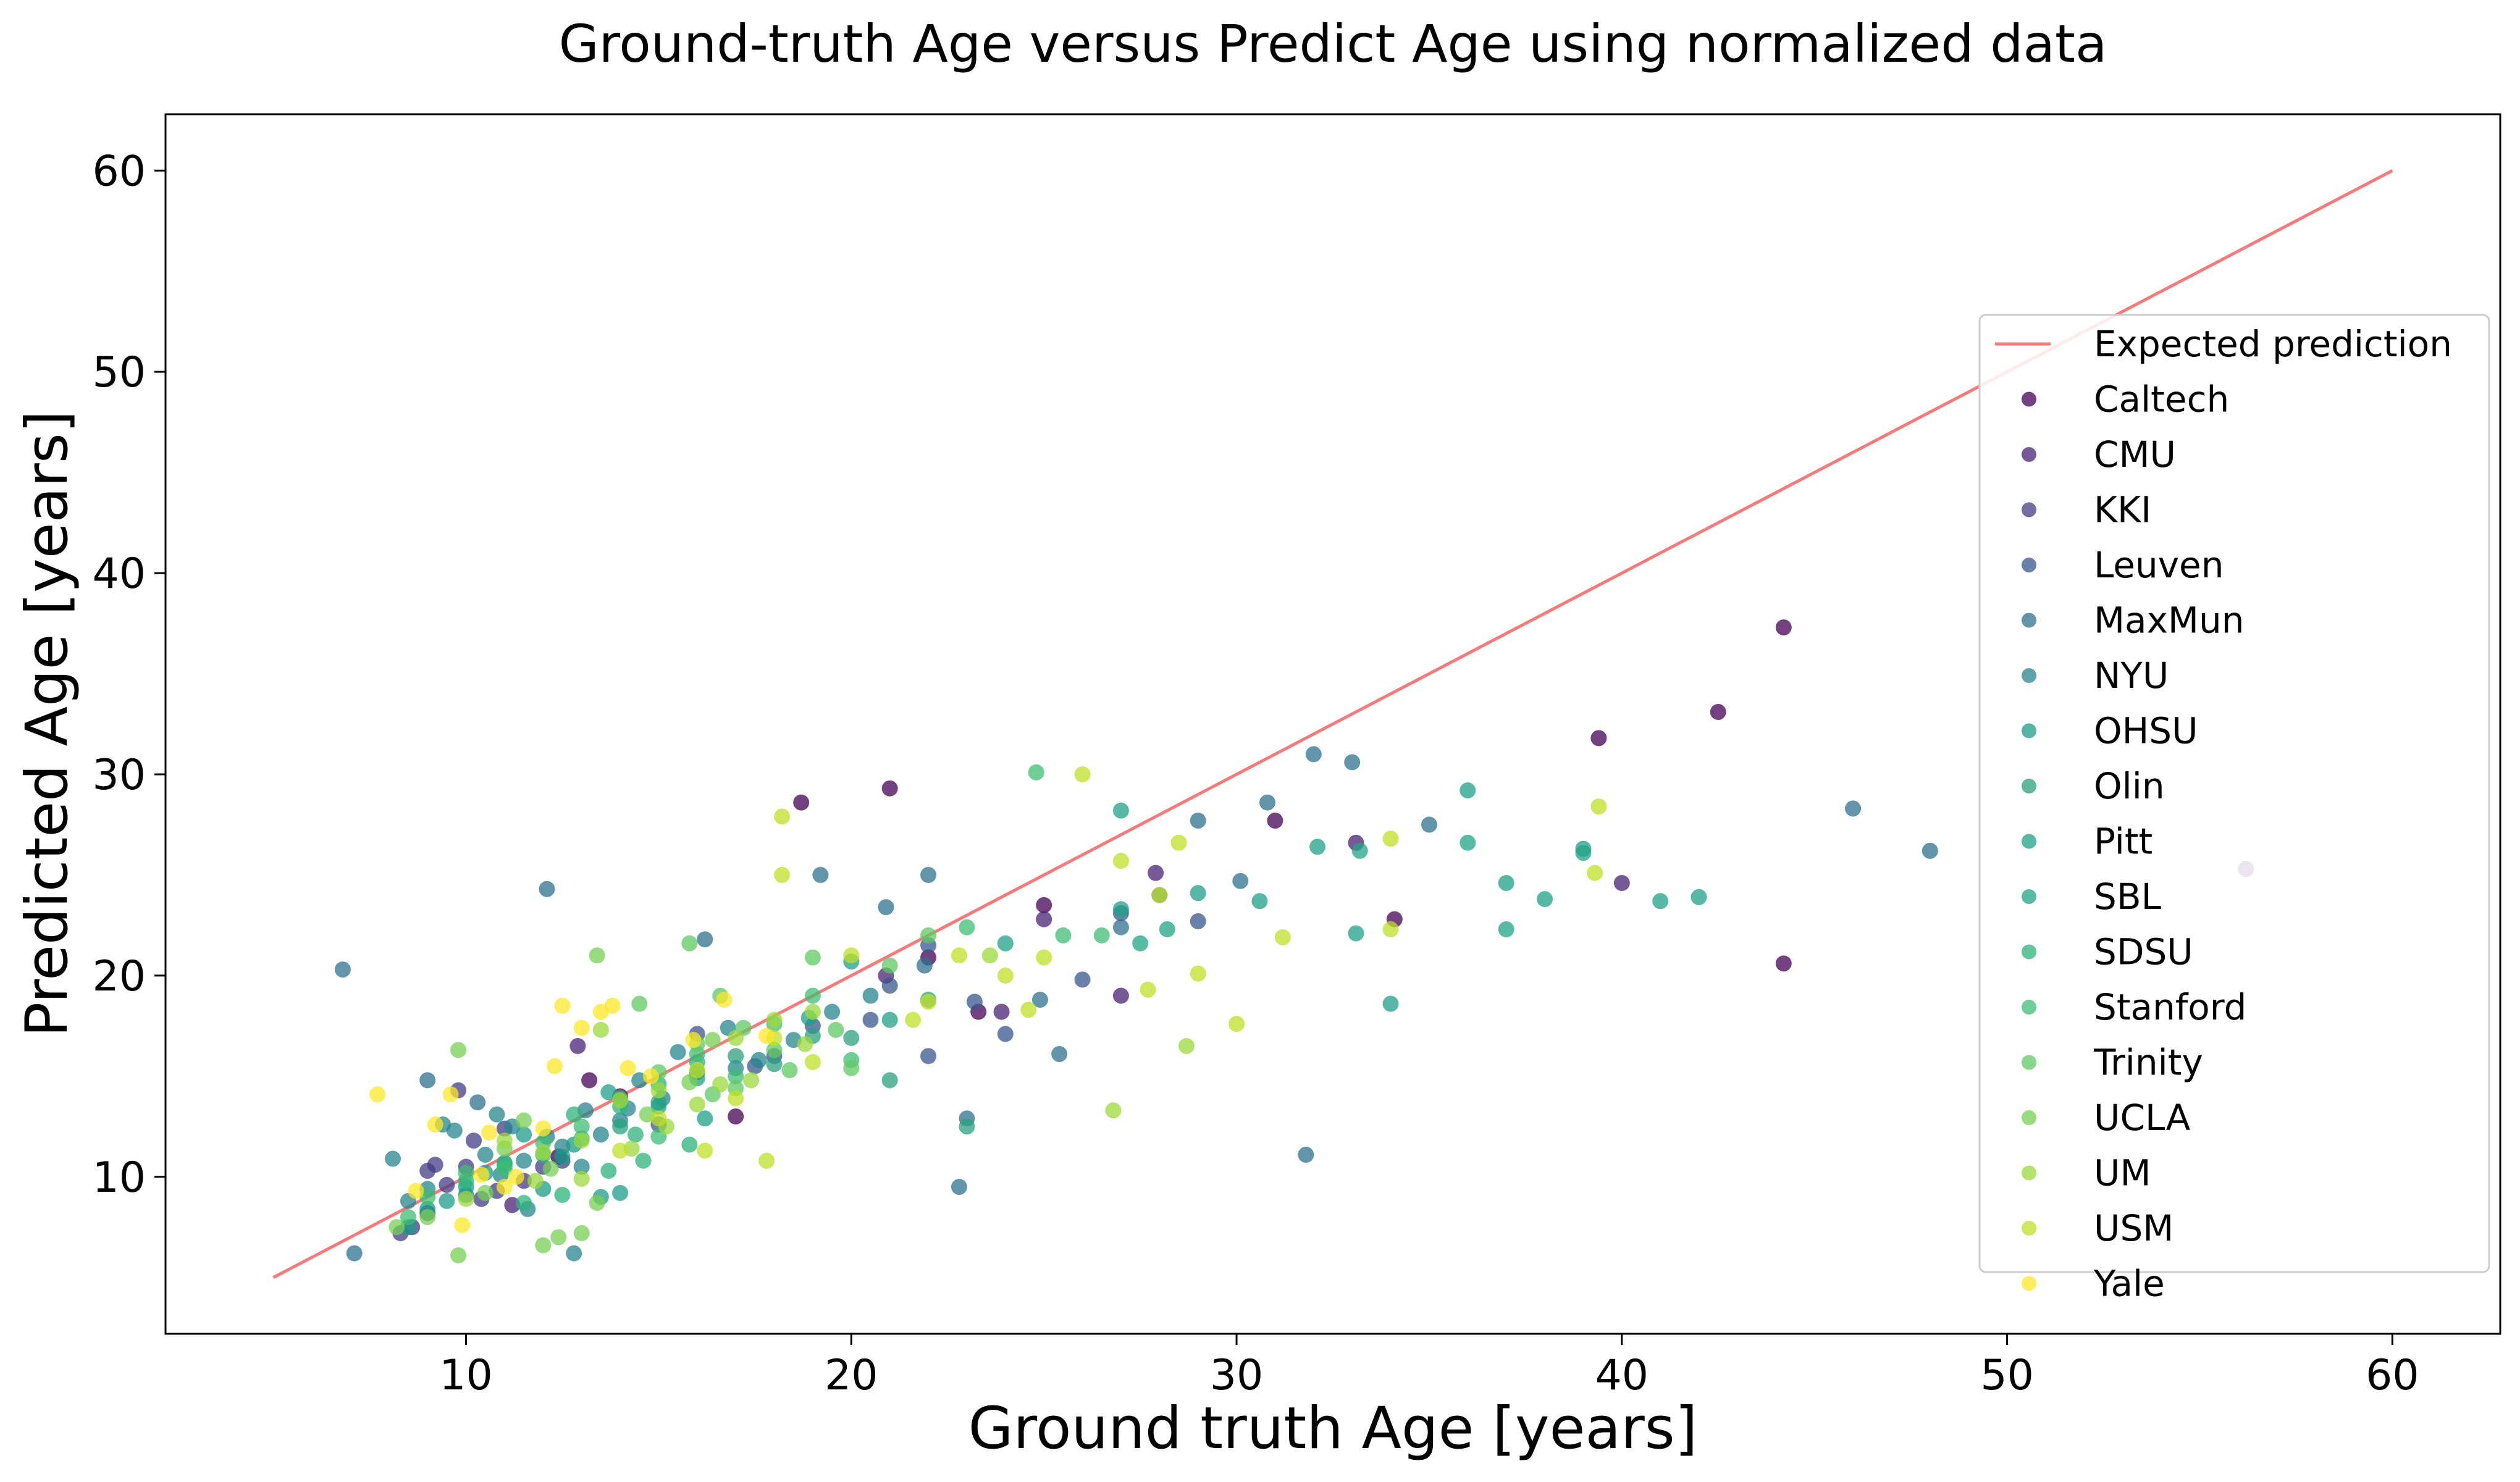 Image resolution: width=2520 pixels, height=1482 pixels. I want to click on y-tick-label: 40, so click(119, 574).